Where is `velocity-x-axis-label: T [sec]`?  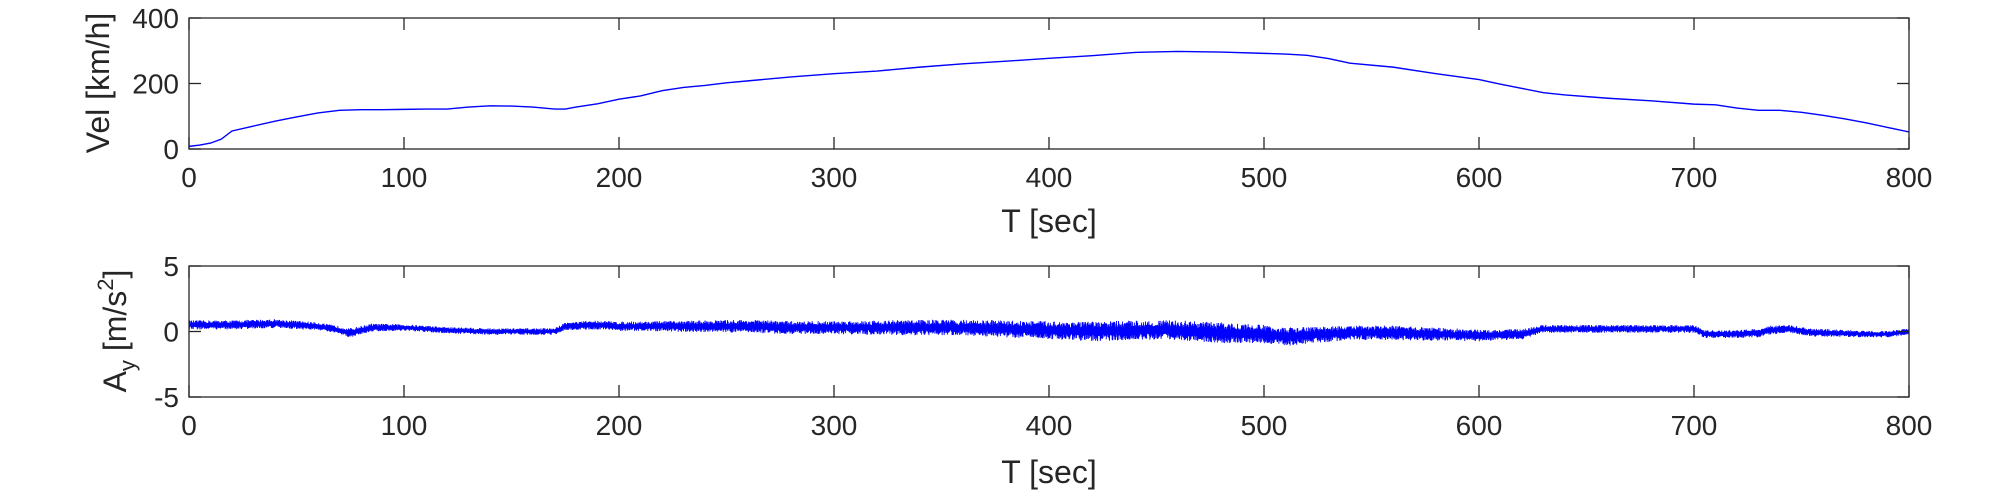
velocity-x-axis-label: T [sec] is located at coordinates (1048, 221).